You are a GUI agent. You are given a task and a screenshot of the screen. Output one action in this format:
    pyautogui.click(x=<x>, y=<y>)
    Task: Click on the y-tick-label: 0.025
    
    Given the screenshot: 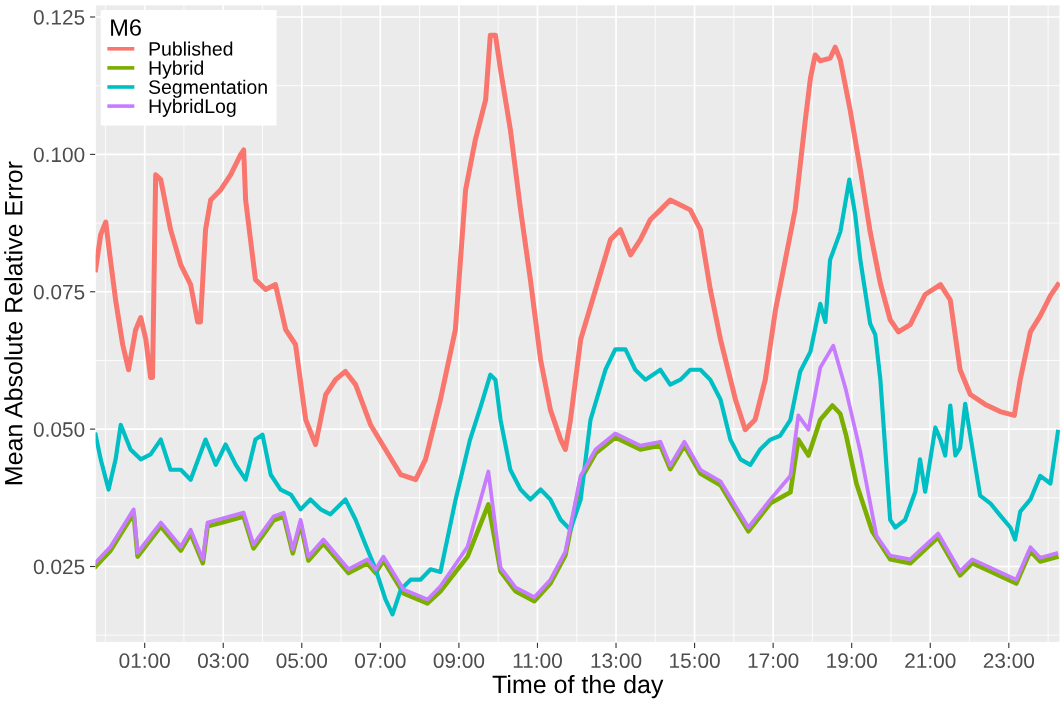 What is the action you would take?
    pyautogui.click(x=59, y=567)
    